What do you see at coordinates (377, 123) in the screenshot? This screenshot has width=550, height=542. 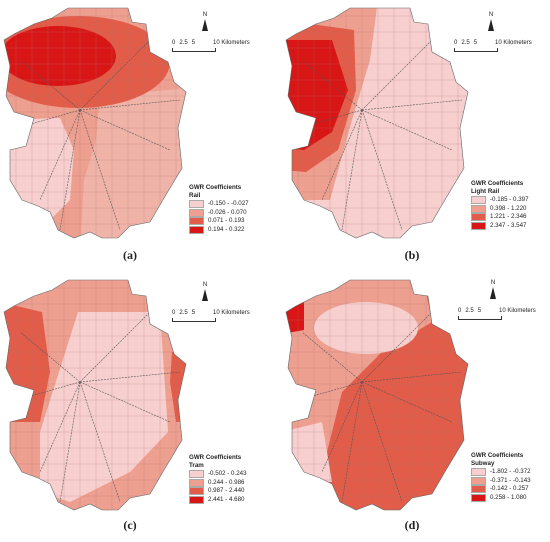 I see `light-rail-coefficient-map` at bounding box center [377, 123].